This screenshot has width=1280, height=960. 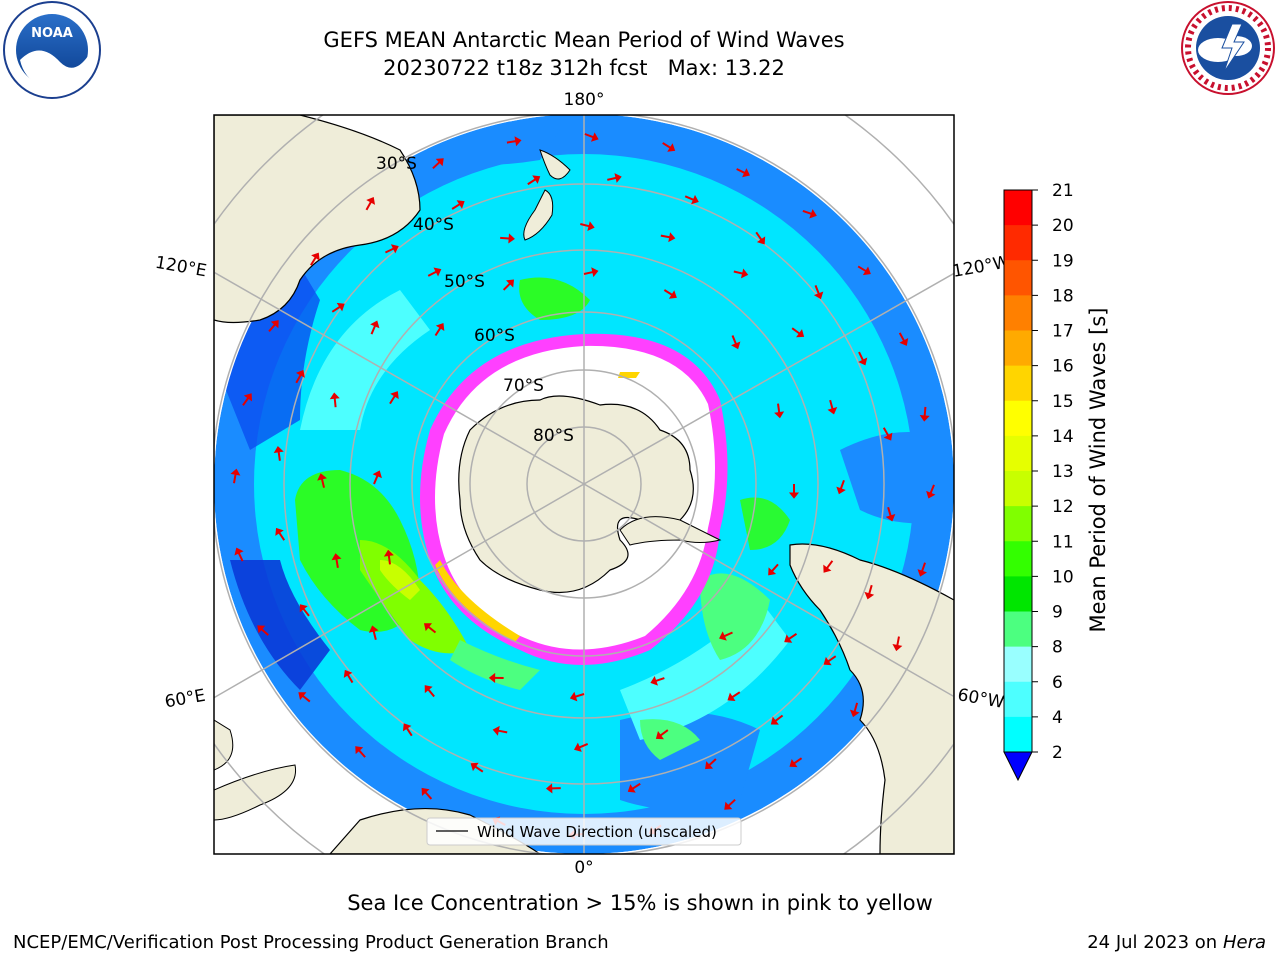 What do you see at coordinates (981, 699) in the screenshot?
I see `meridian-label-60w: 60°W` at bounding box center [981, 699].